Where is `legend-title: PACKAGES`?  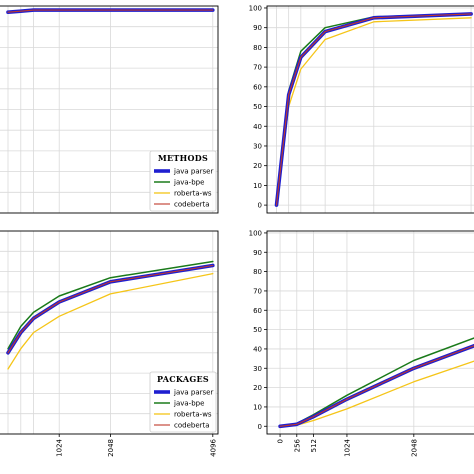
legend-title: PACKAGES is located at coordinates (183, 379).